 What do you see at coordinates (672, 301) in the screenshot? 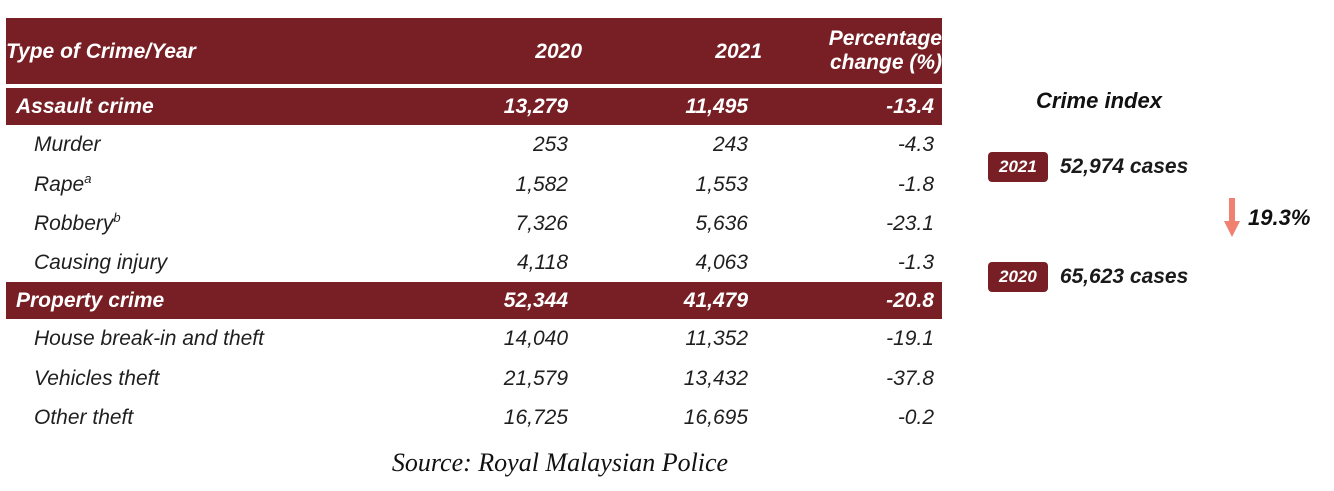
I see `value-2021: 41,479` at bounding box center [672, 301].